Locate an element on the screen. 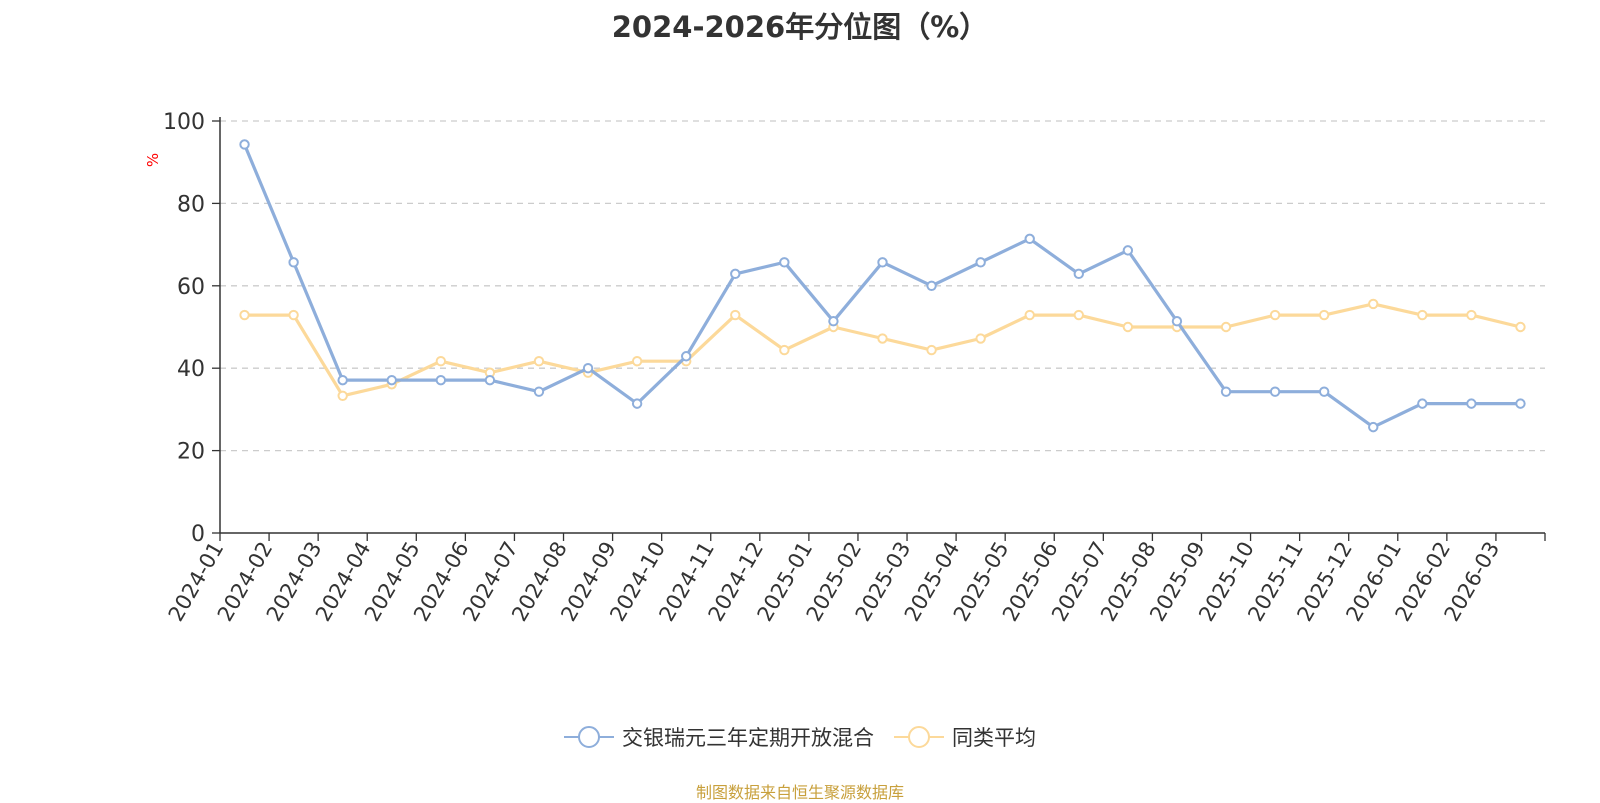  y-tick-label: 60 is located at coordinates (191, 287).